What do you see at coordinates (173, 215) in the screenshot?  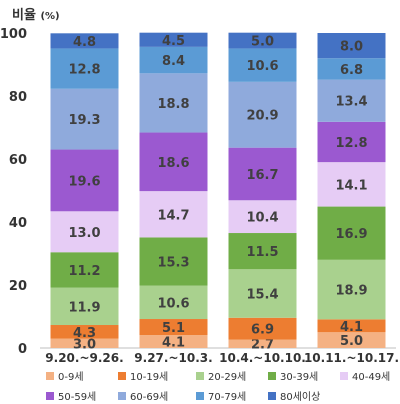 I see `data-label: 14.7` at bounding box center [173, 215].